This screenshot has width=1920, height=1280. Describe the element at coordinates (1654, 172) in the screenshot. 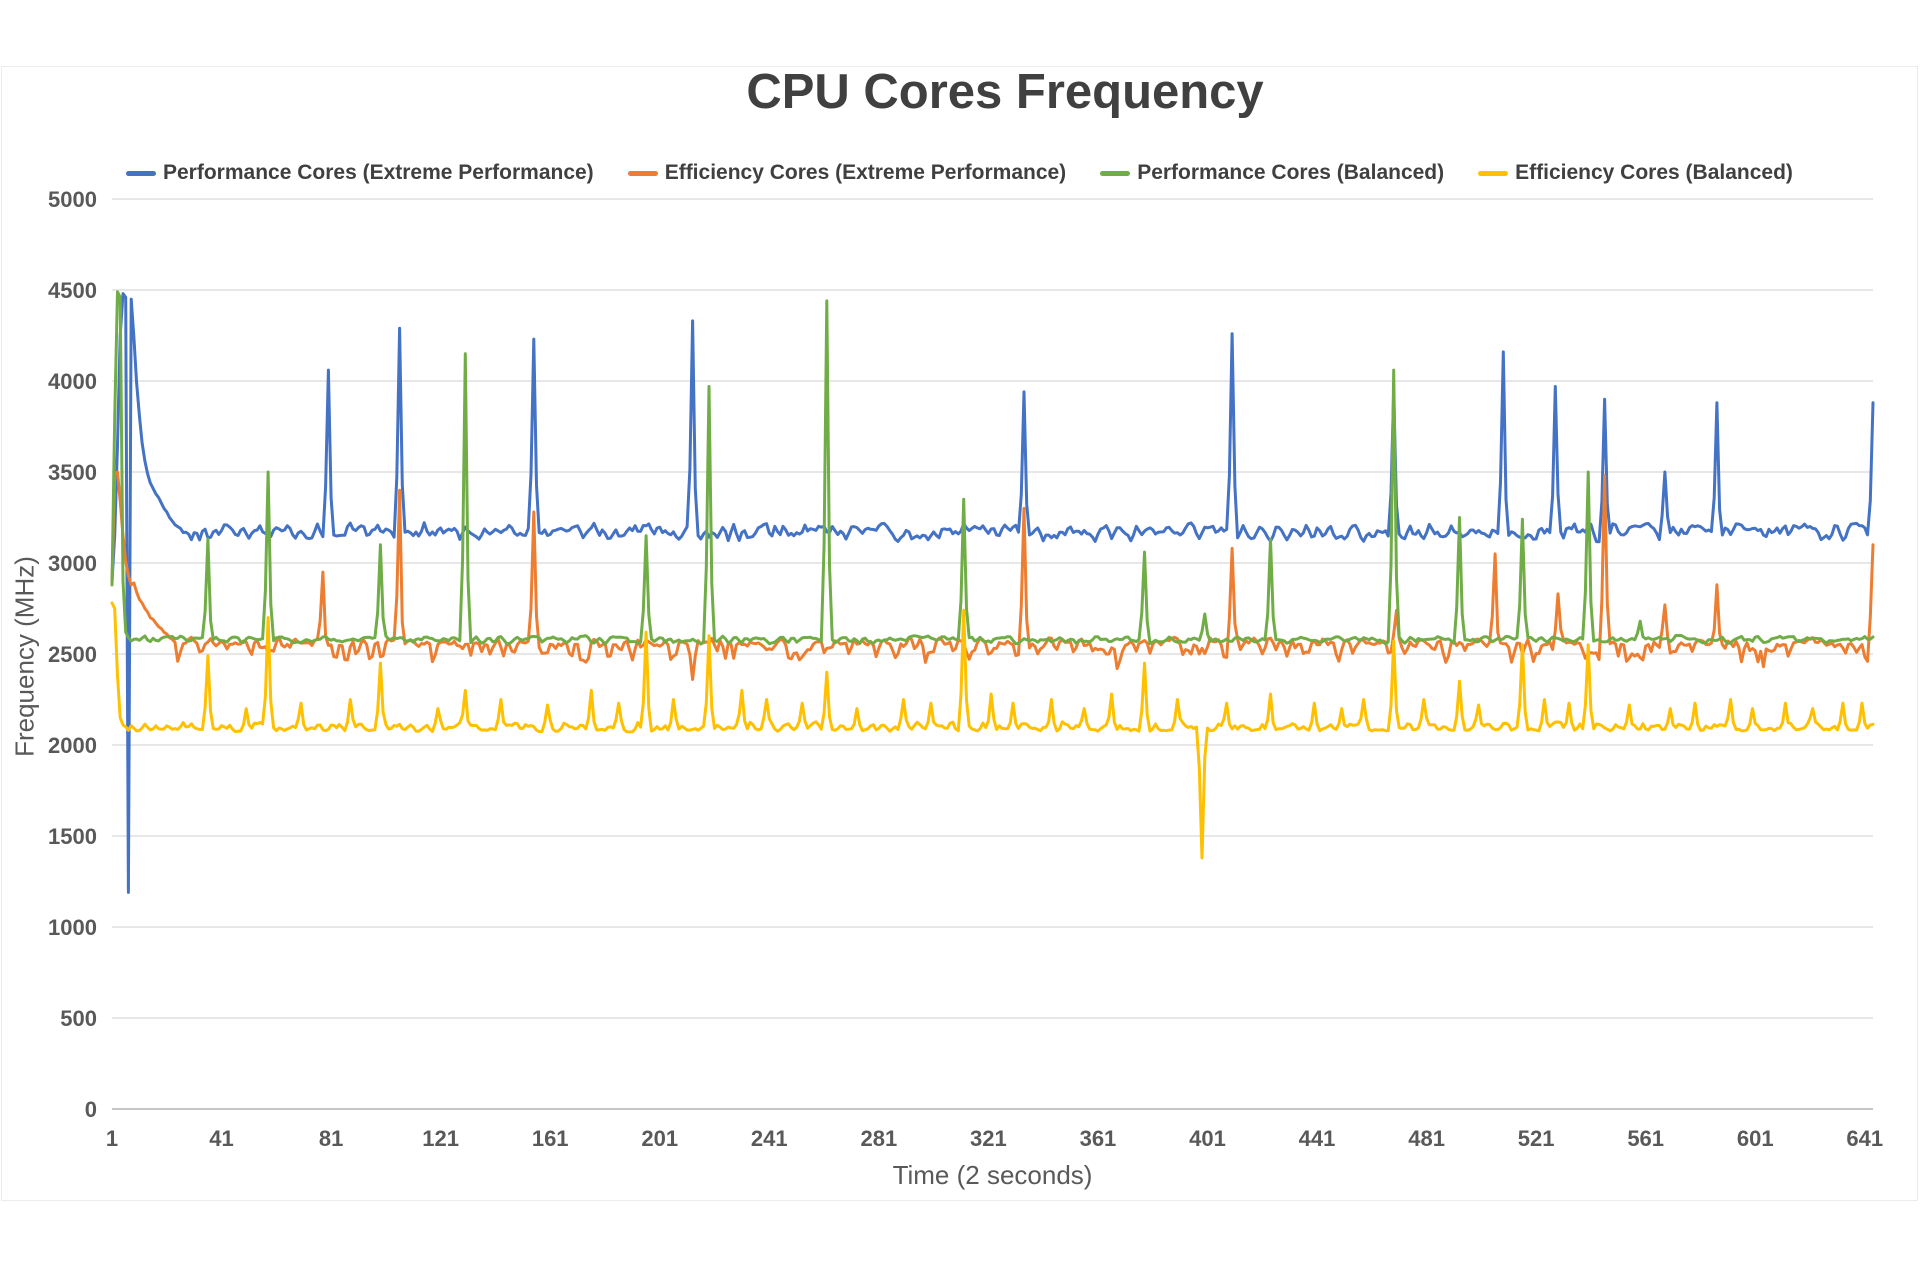

I see `legend-label: Efficiency Cores (Balanced)` at that location.